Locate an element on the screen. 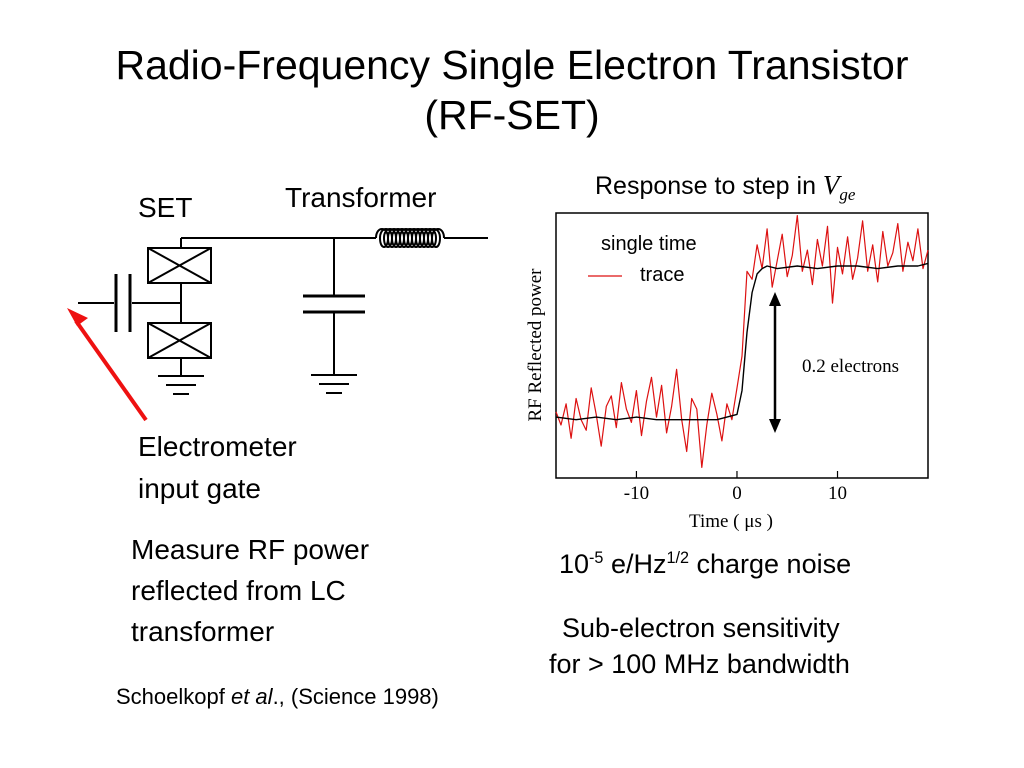  gate-pointer-arrow-icon is located at coordinates (107, 365).